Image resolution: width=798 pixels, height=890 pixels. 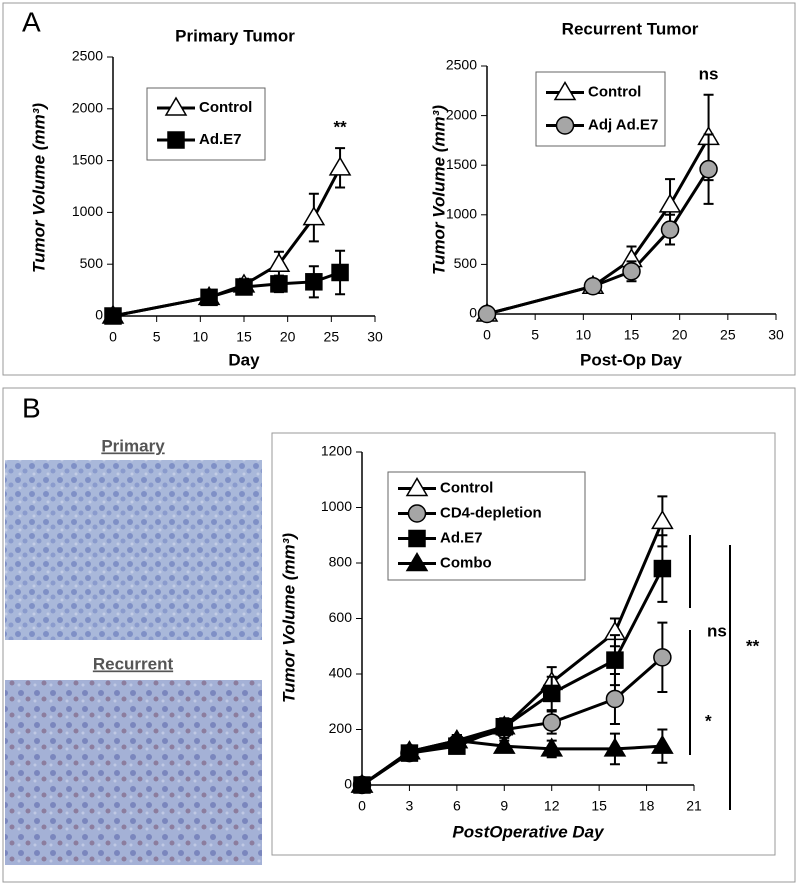 What do you see at coordinates (341, 617) in the screenshot?
I see `y-tick-label: 600` at bounding box center [341, 617].